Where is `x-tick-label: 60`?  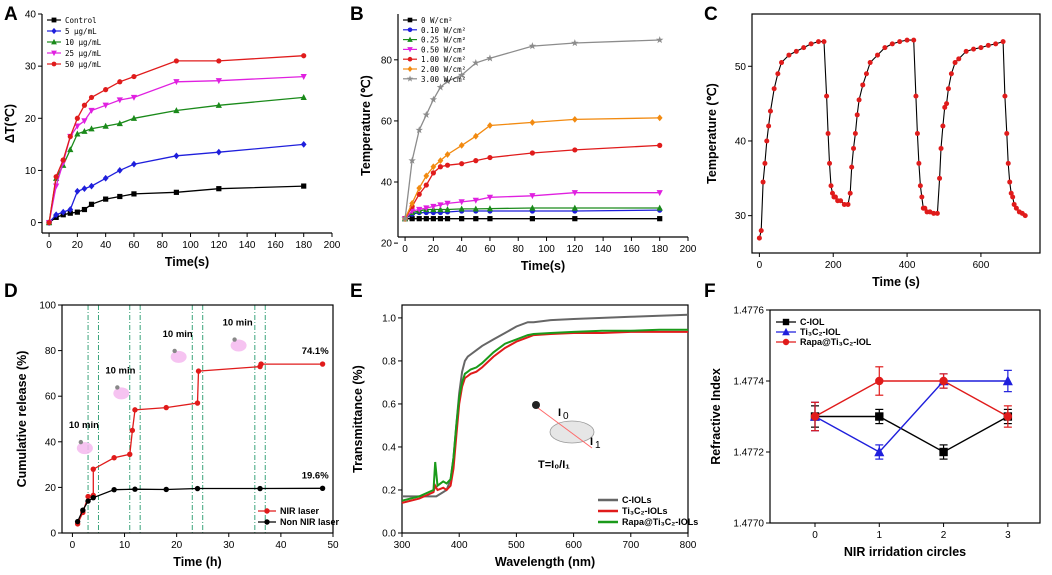
x-tick-label: 60 is located at coordinates (490, 249).